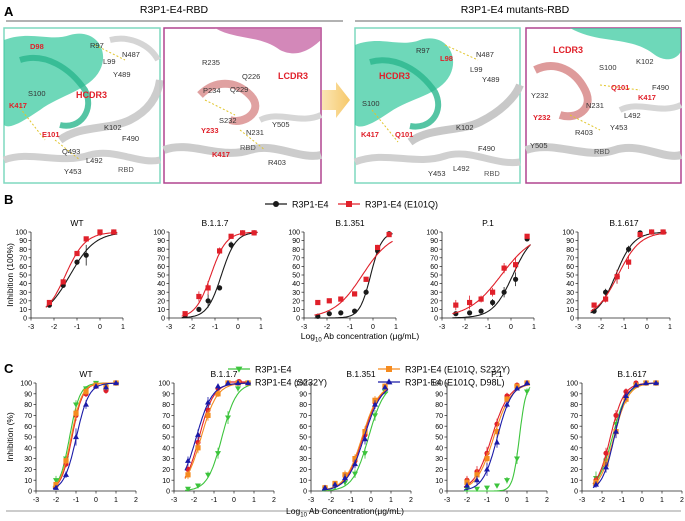 This screenshot has width=685, height=521. What do you see at coordinates (212, 90) in the screenshot?
I see `residue-label: P234` at bounding box center [212, 90].